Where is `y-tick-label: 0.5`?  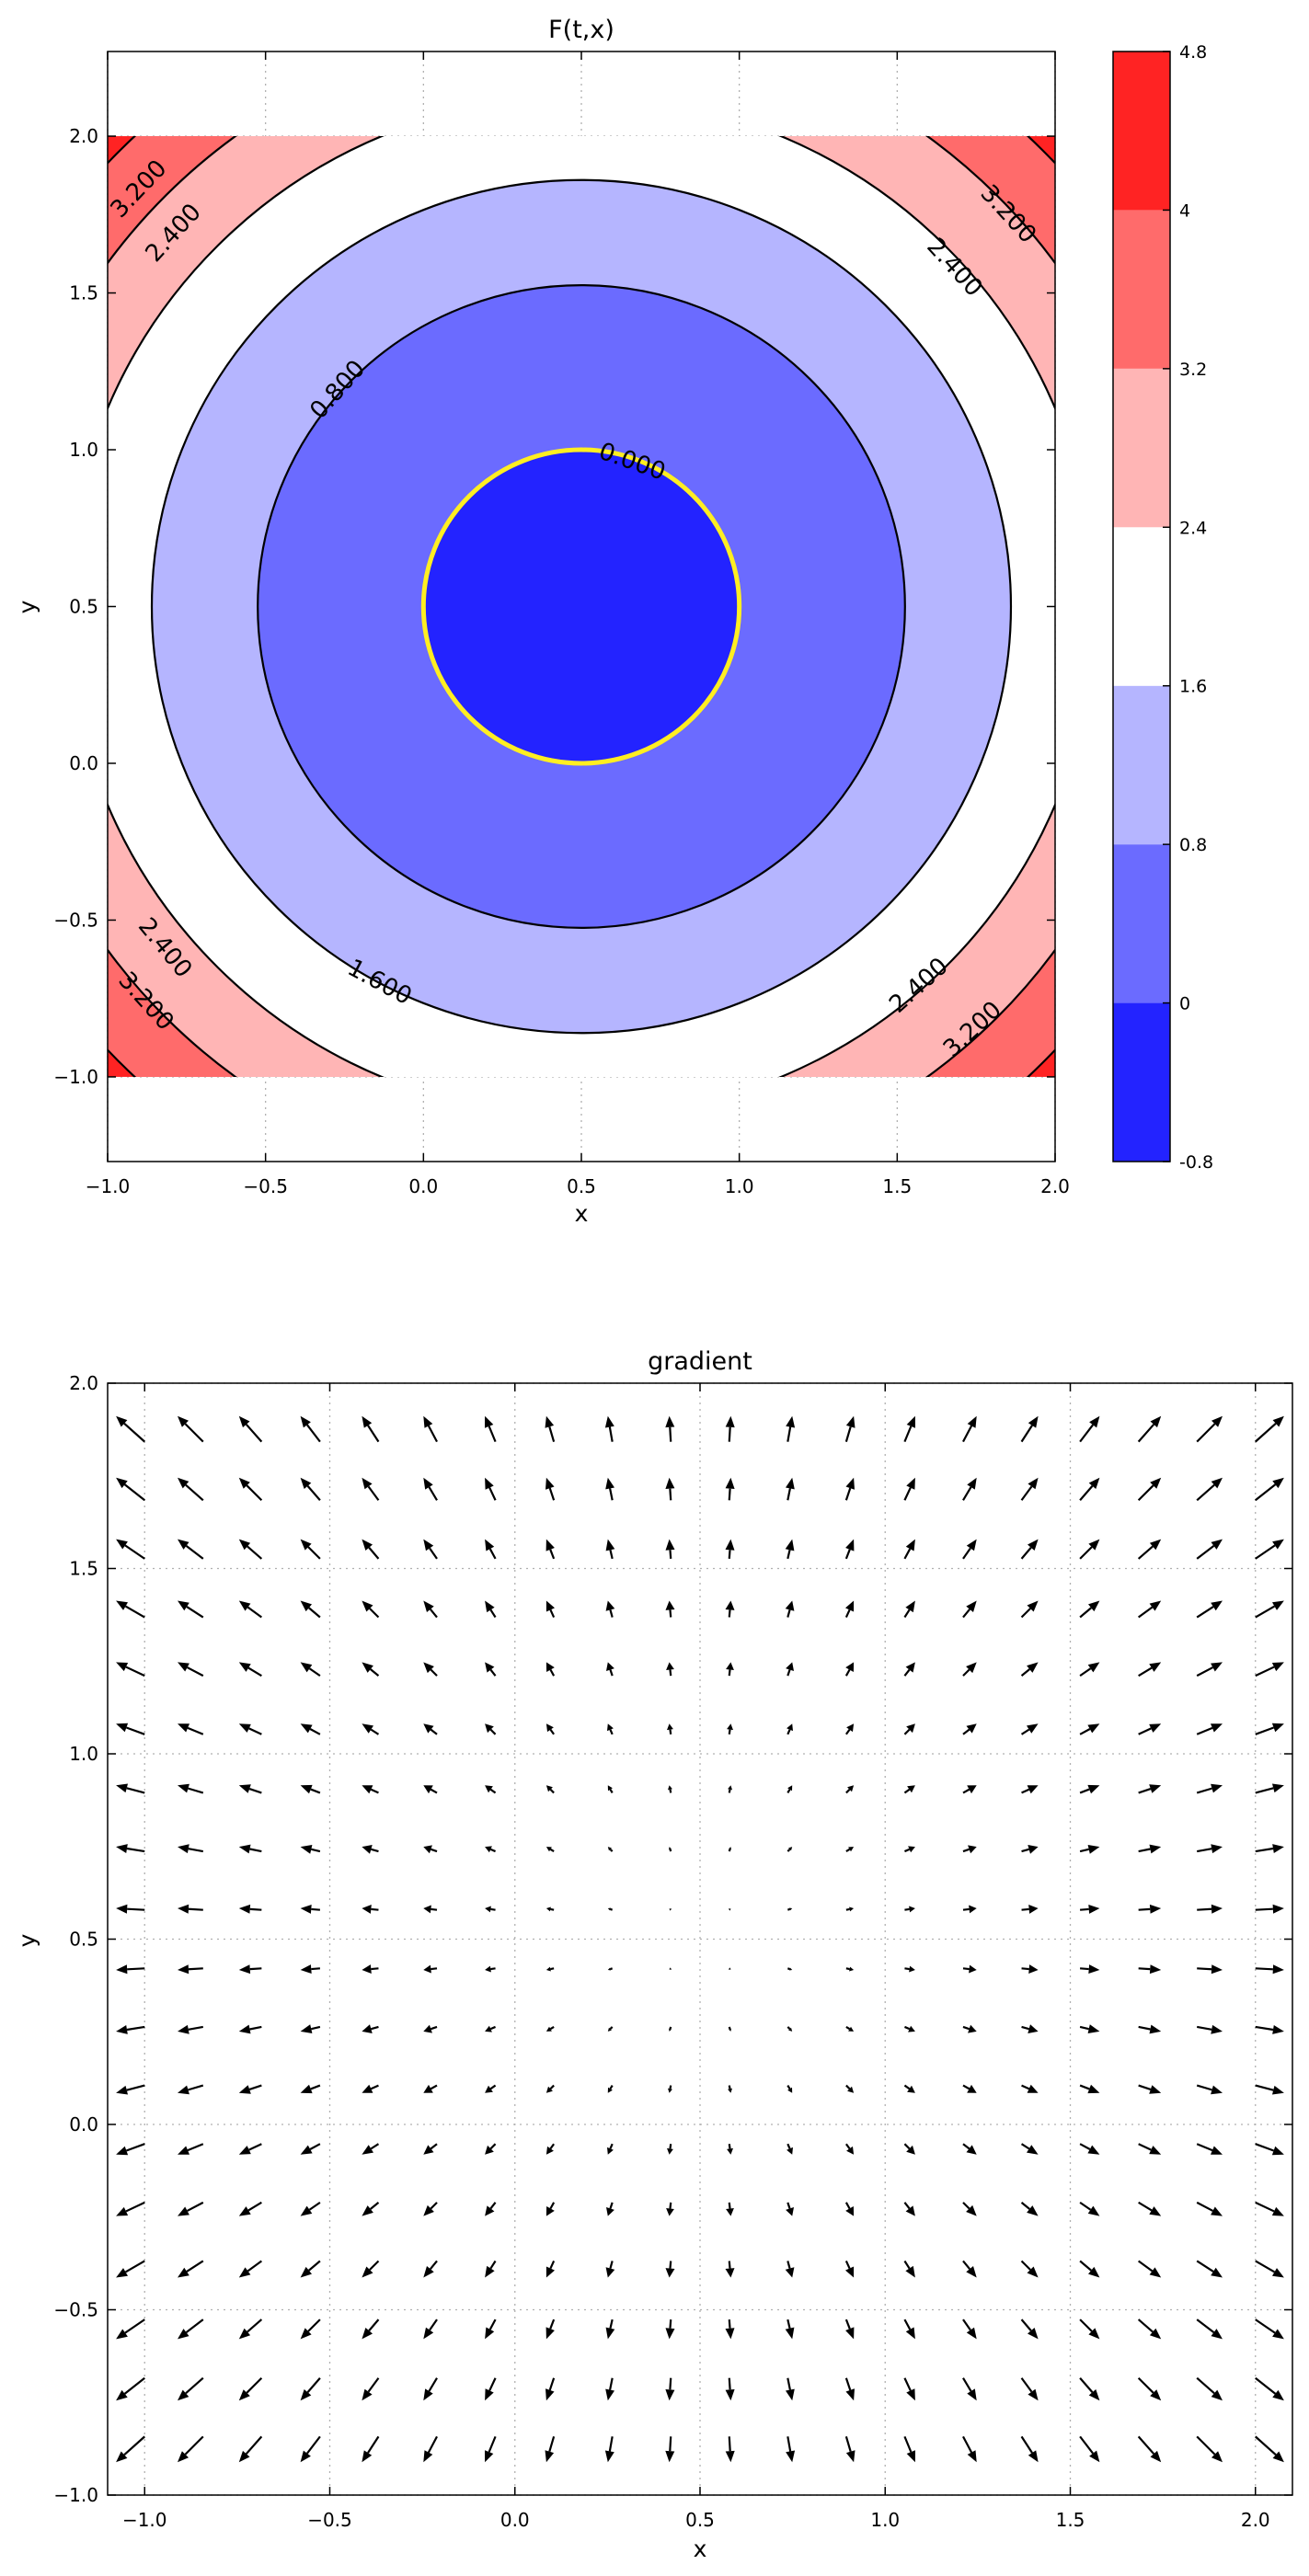 y-tick-label: 0.5 is located at coordinates (84, 1940).